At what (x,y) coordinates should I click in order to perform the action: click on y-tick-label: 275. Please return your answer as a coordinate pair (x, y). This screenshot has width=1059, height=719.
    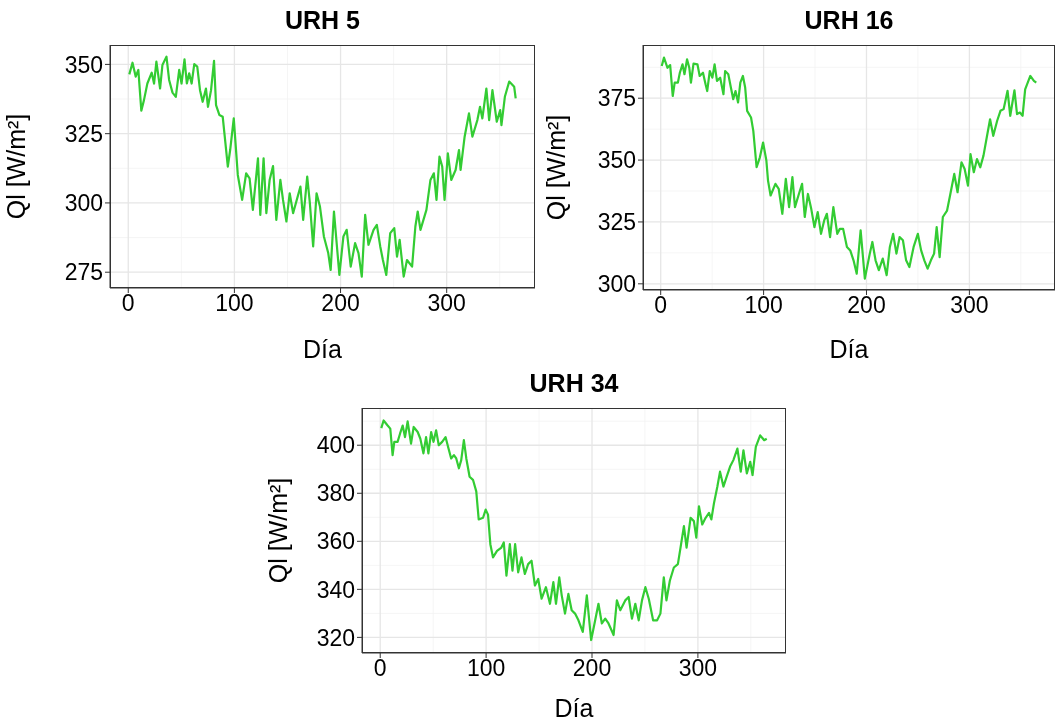
    Looking at the image, I should click on (83, 272).